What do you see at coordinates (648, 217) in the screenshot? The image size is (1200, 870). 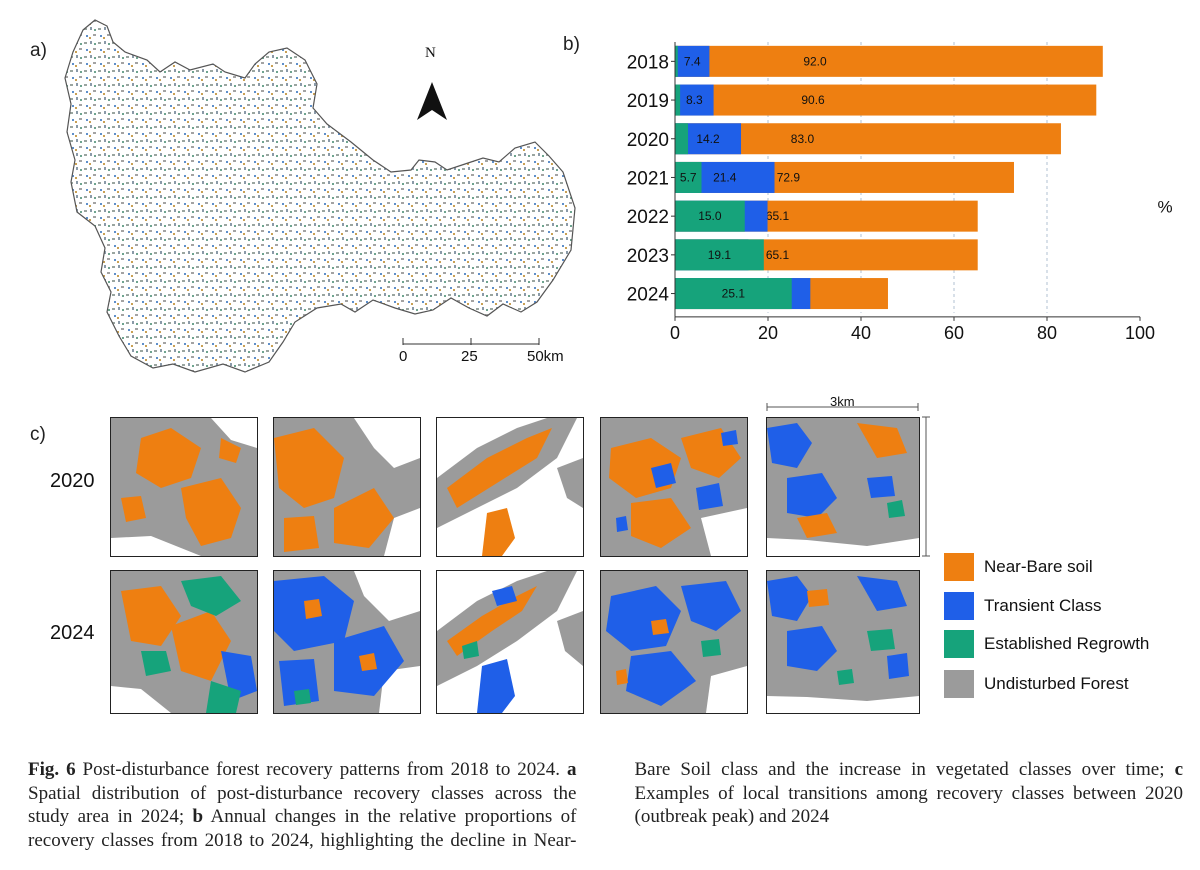 I see `category-label-2022: 2022` at bounding box center [648, 217].